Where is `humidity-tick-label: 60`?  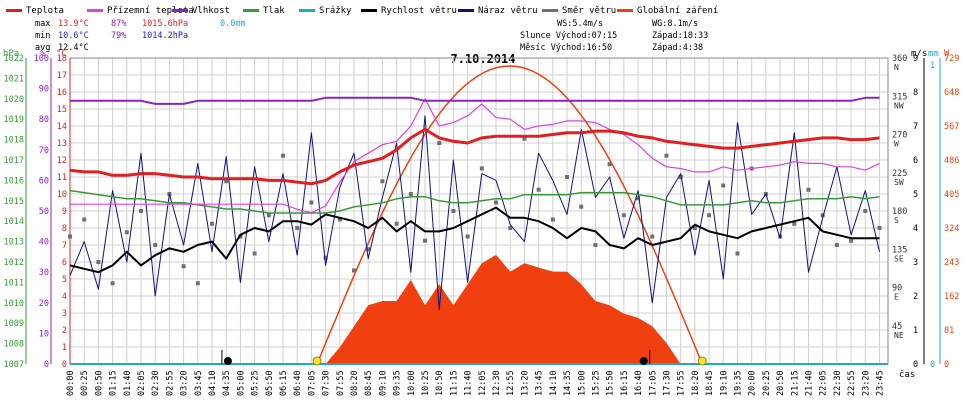 humidity-tick-label: 60 is located at coordinates (44, 181).